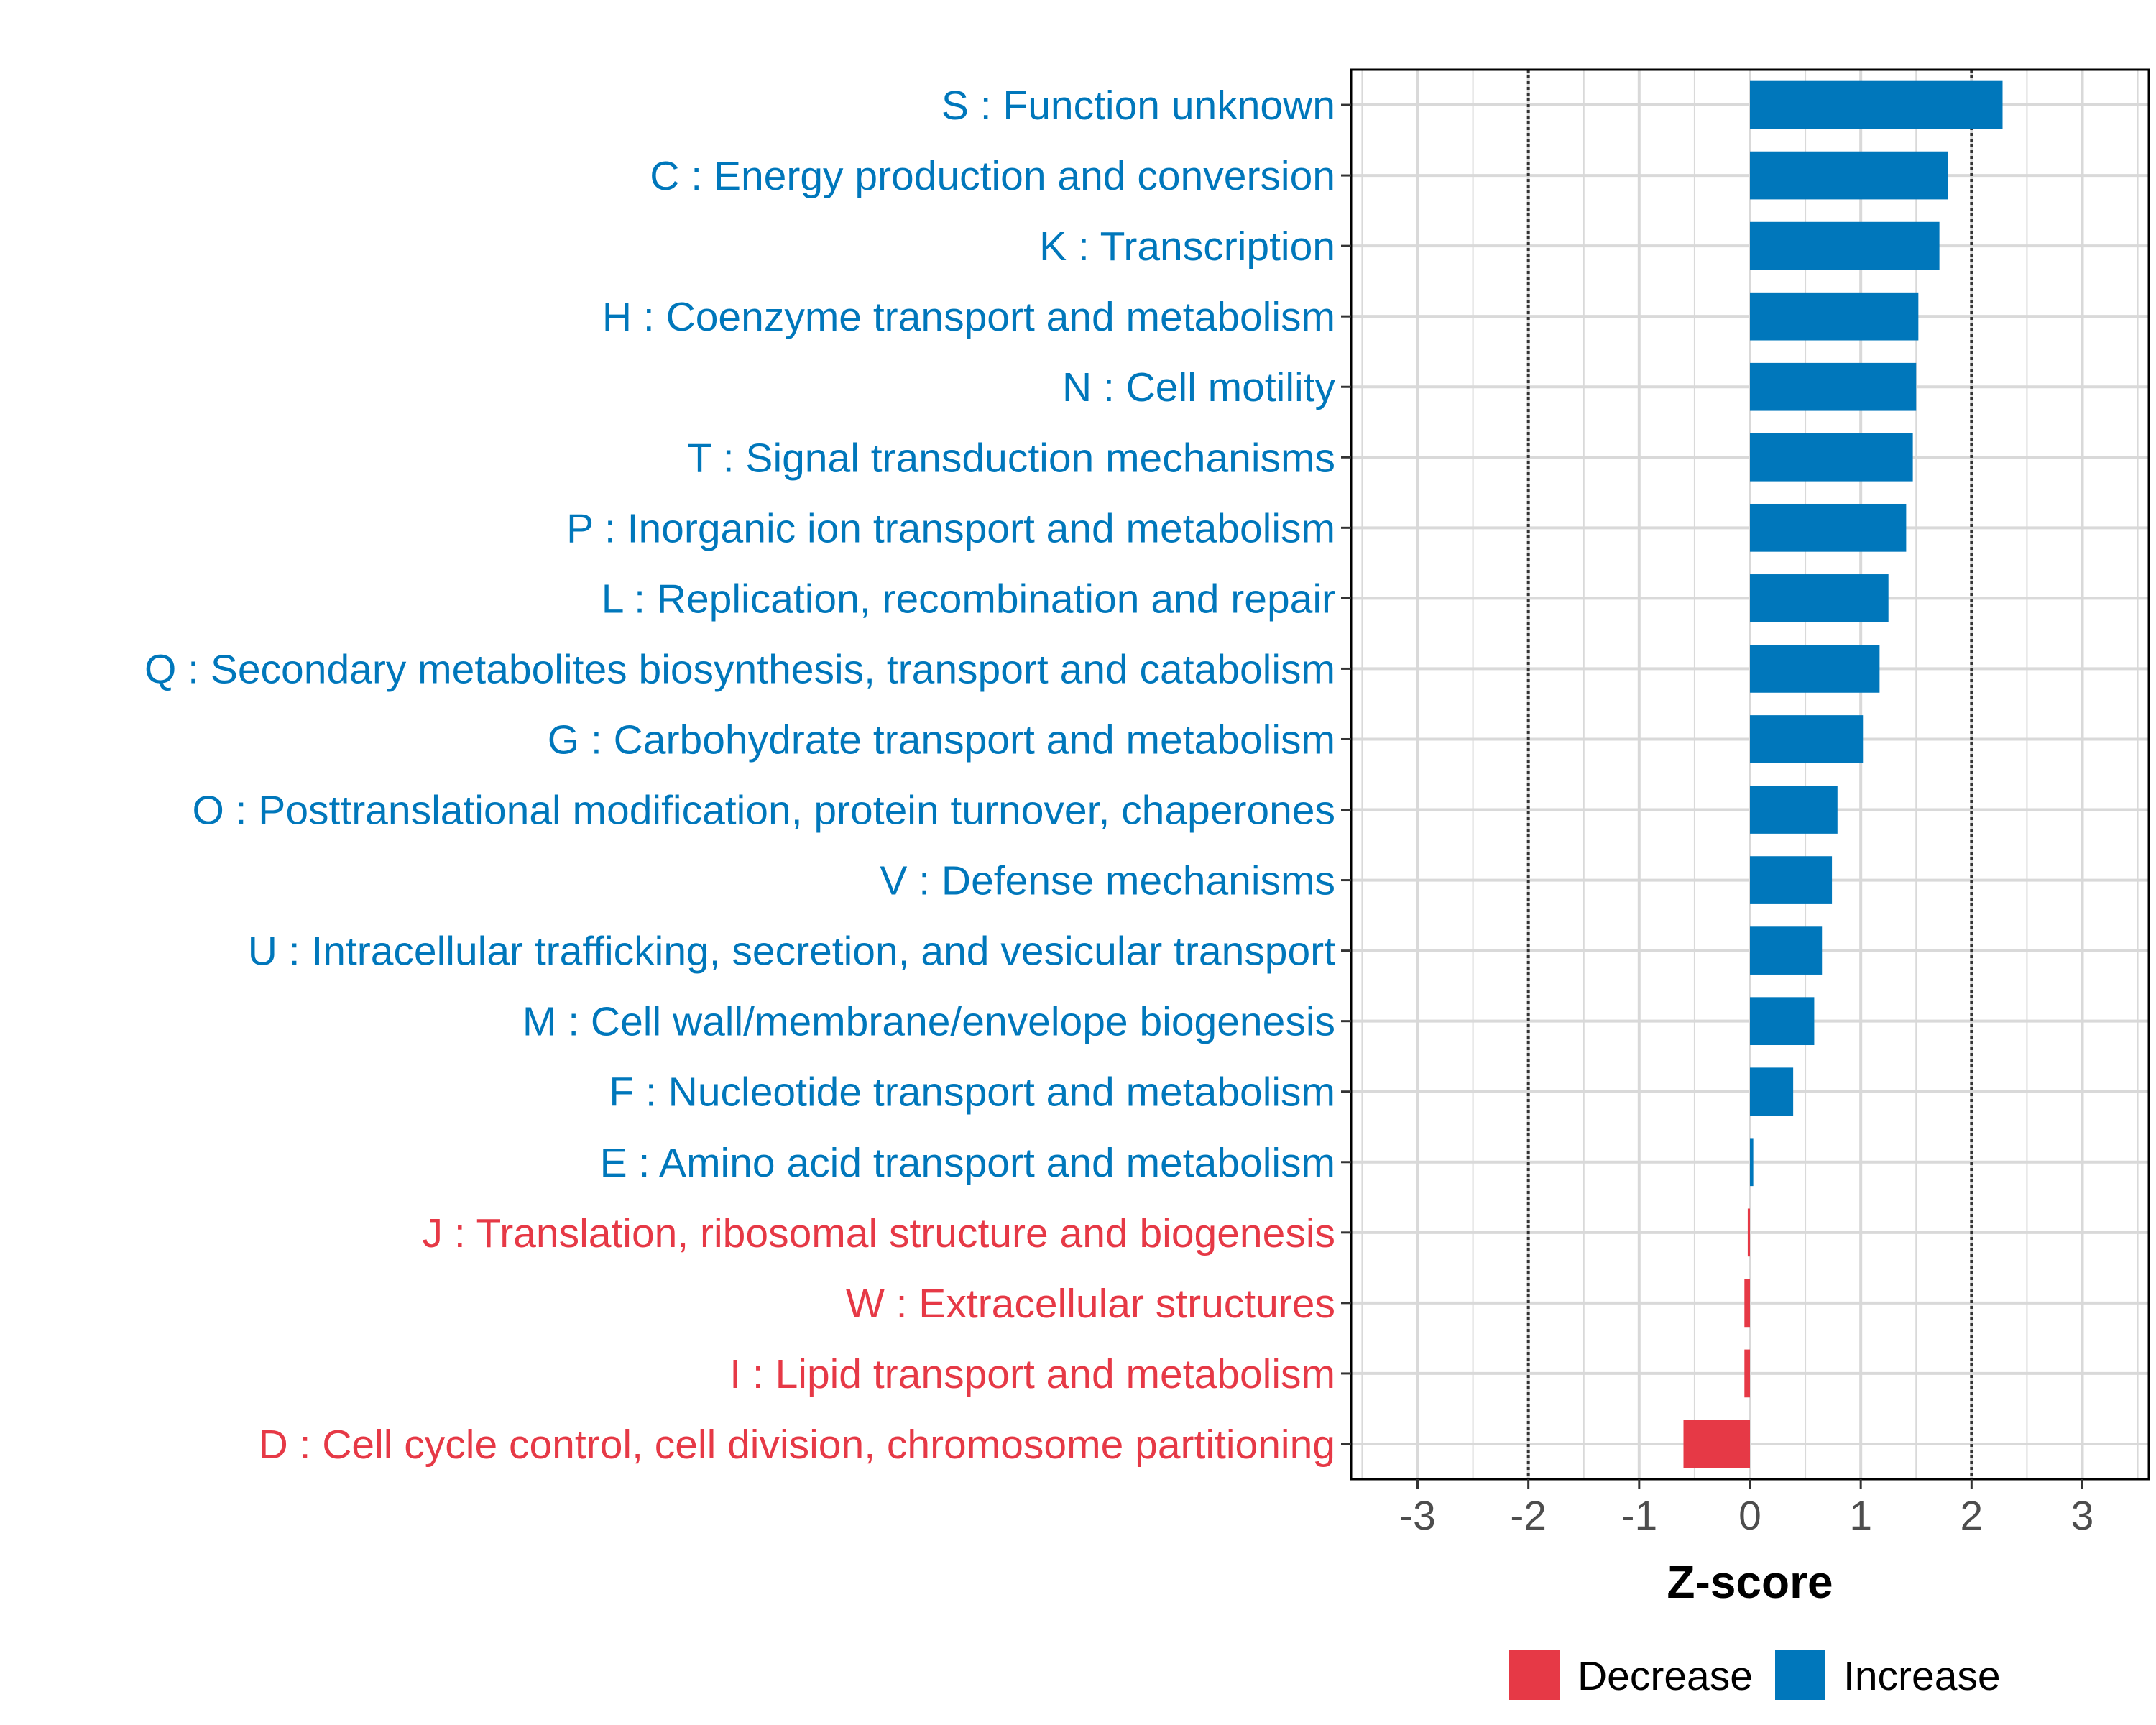  I want to click on x-tick-label: 2, so click(1971, 1516).